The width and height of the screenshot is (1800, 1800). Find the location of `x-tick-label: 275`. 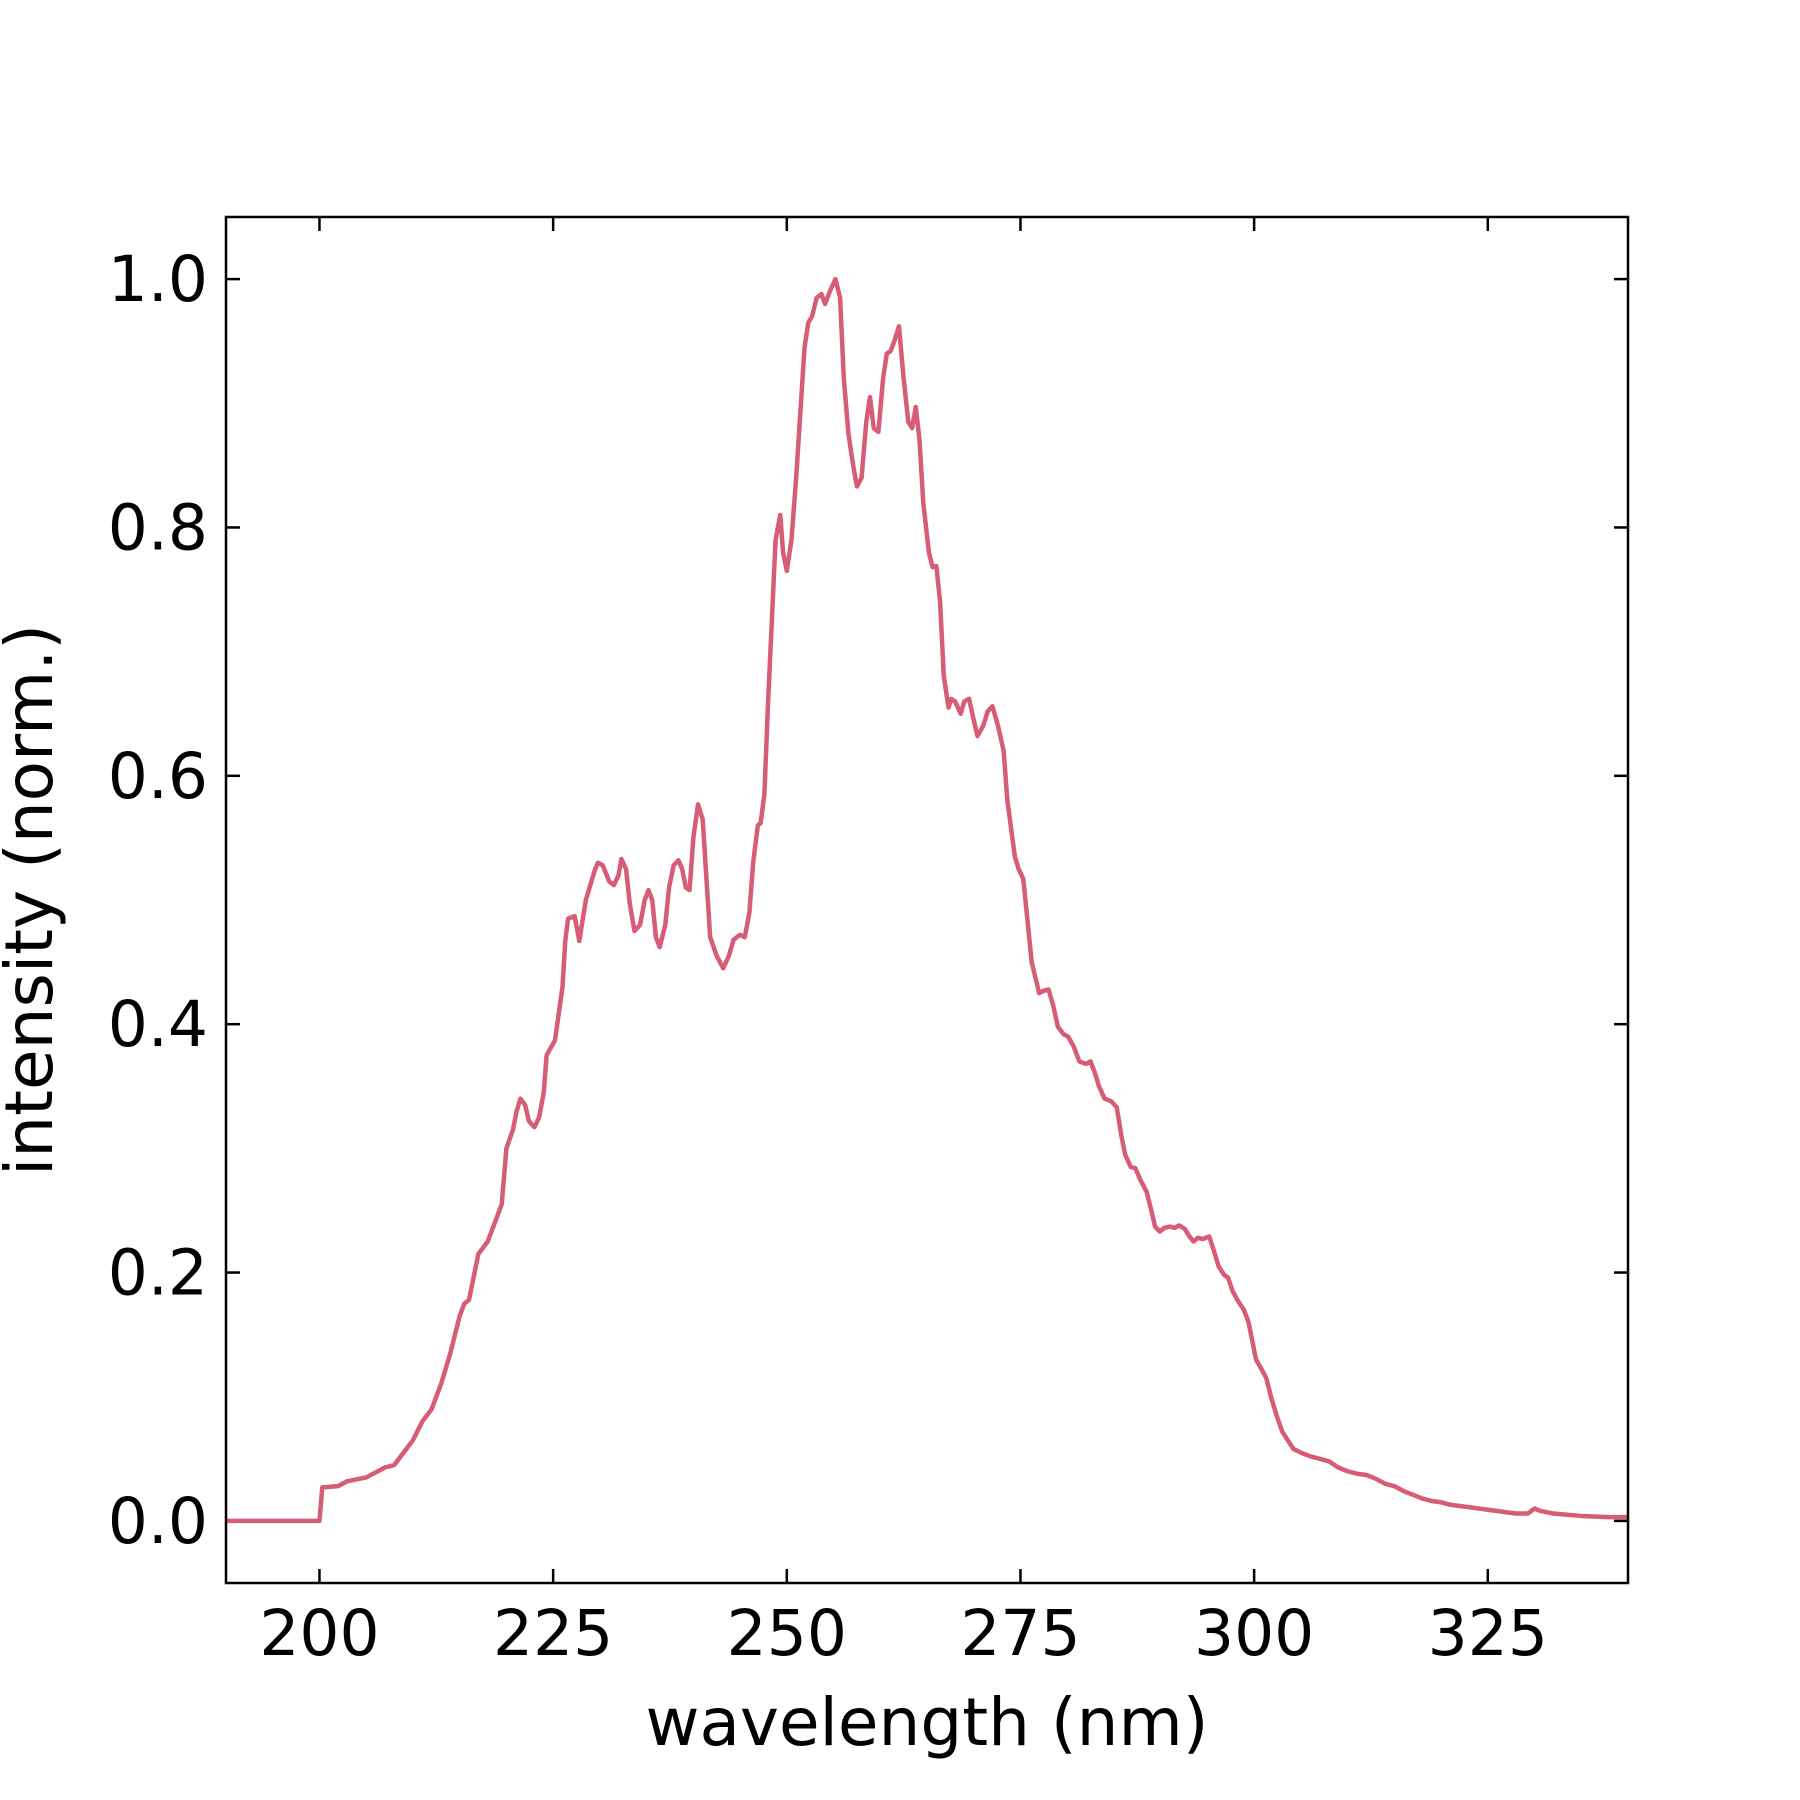

x-tick-label: 275 is located at coordinates (1020, 1633).